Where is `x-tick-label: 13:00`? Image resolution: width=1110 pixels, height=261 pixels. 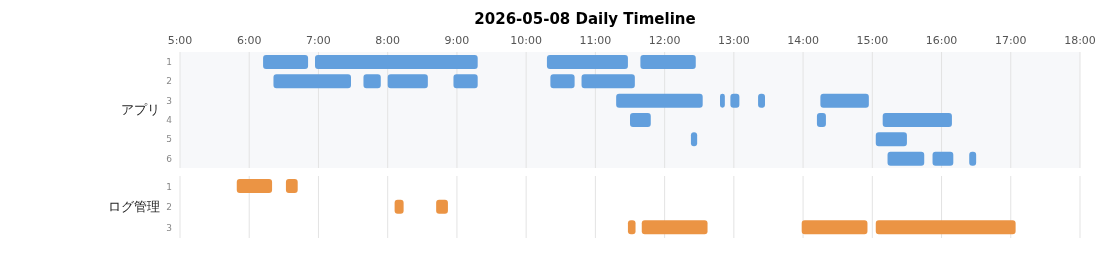 x-tick-label: 13:00 is located at coordinates (733, 40).